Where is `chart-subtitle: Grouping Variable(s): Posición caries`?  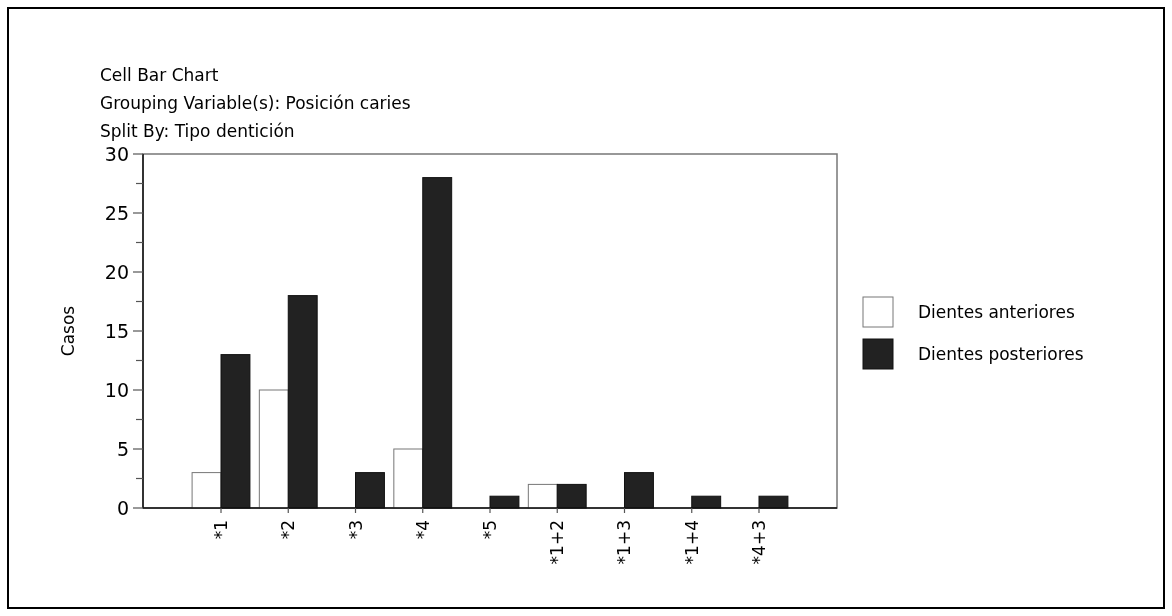
chart-subtitle: Grouping Variable(s): Posición caries is located at coordinates (255, 103).